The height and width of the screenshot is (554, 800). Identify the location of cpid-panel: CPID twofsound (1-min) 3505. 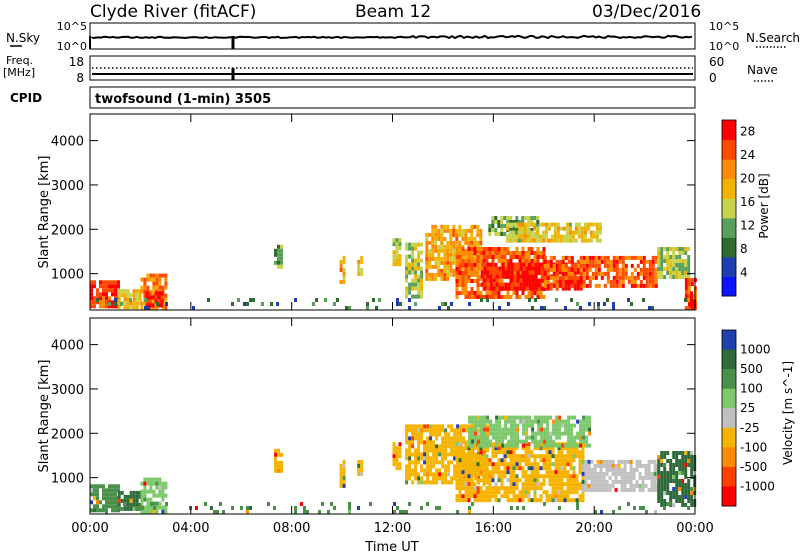
(353, 97).